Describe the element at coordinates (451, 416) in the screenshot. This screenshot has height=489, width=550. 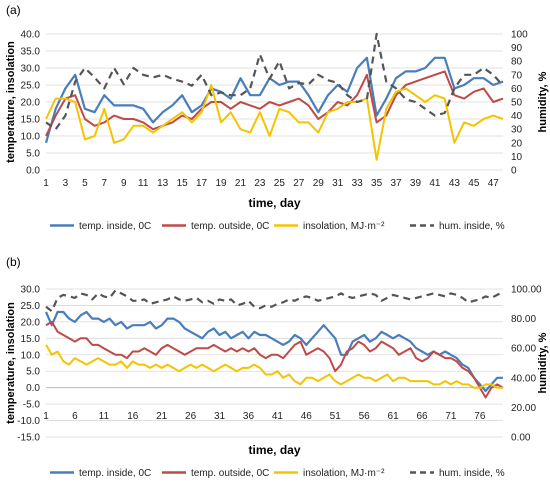
I see `x-tick-label: 71` at that location.